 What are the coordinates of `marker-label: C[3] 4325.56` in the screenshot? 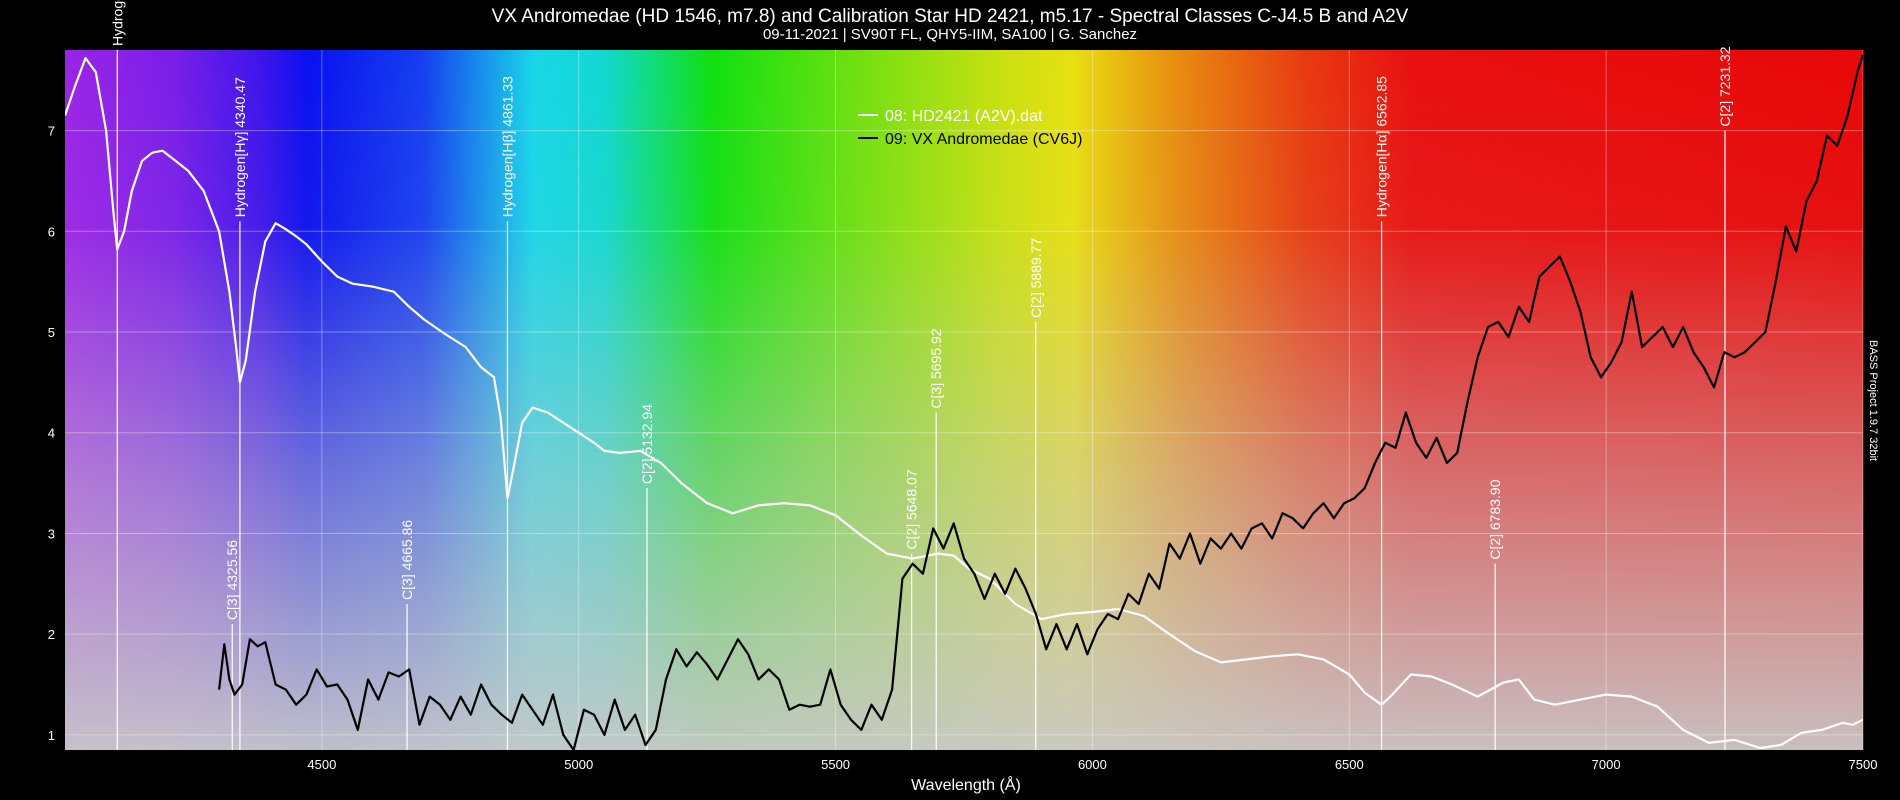 It's located at (232, 580).